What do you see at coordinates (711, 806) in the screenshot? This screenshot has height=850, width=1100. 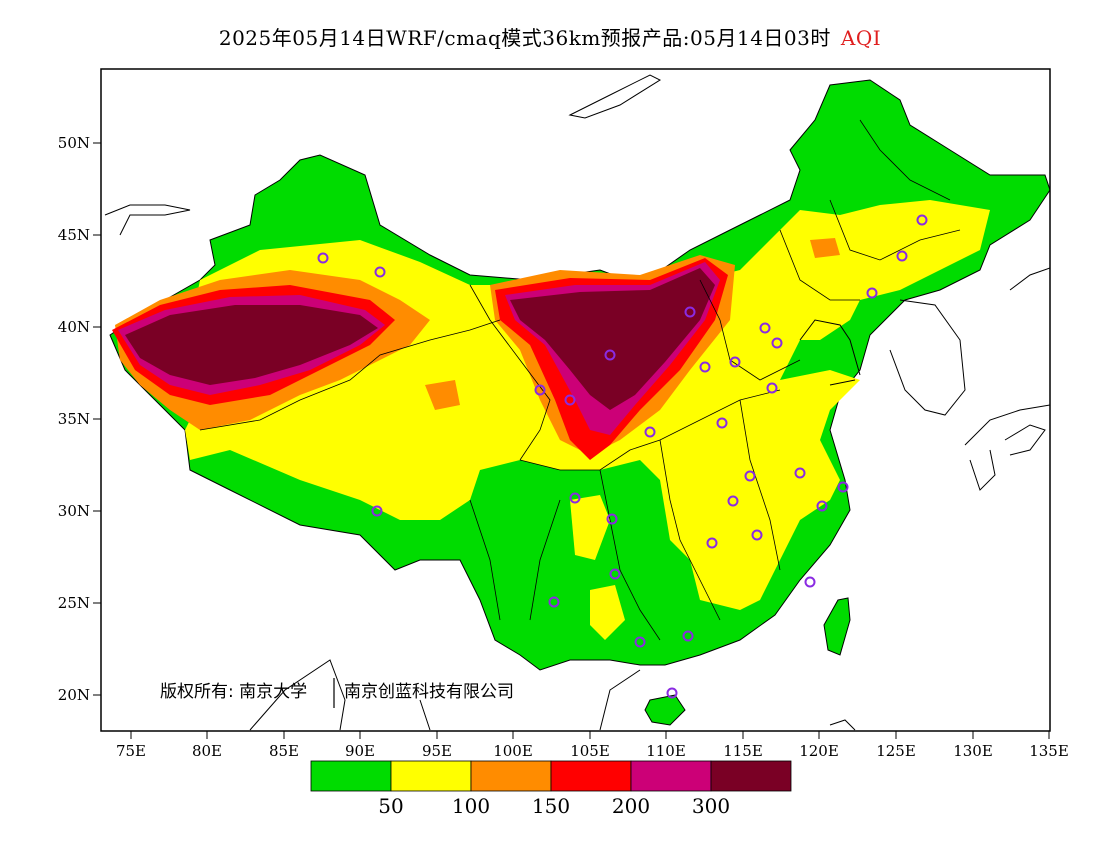 I see `legend-label: 300` at bounding box center [711, 806].